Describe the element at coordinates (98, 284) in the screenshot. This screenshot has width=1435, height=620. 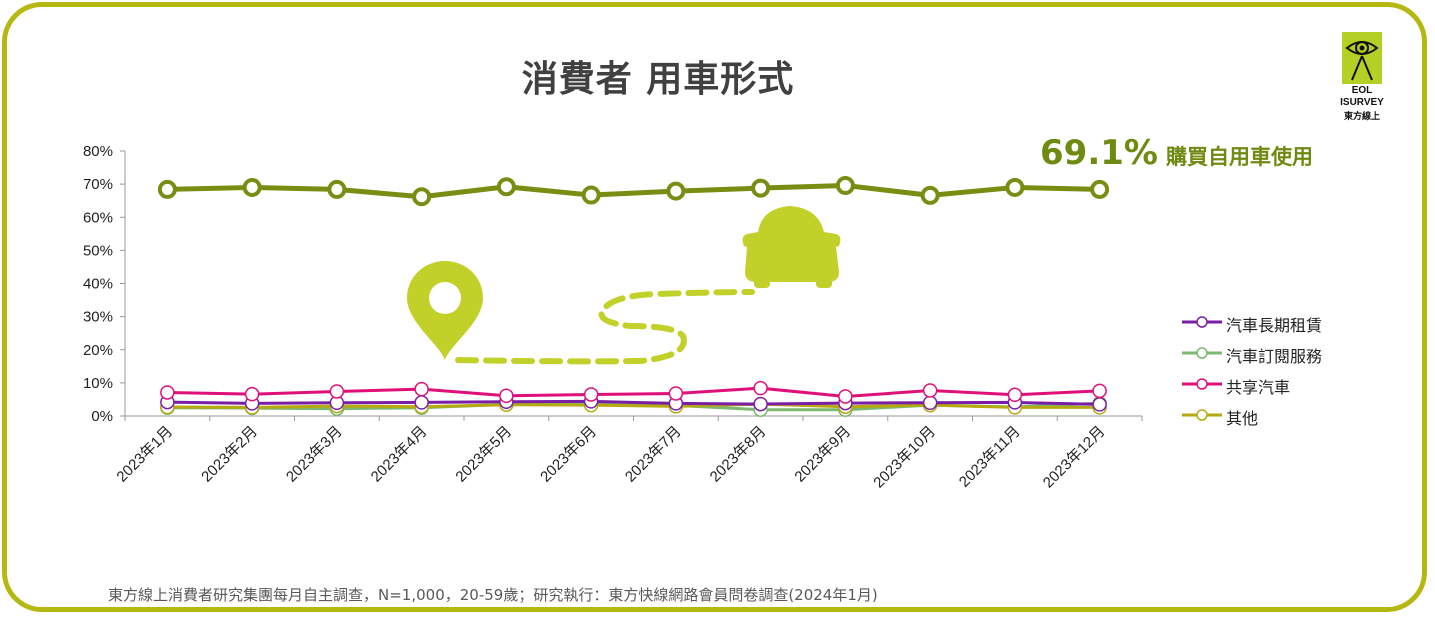
I see `y-tick-label: 40%` at that location.